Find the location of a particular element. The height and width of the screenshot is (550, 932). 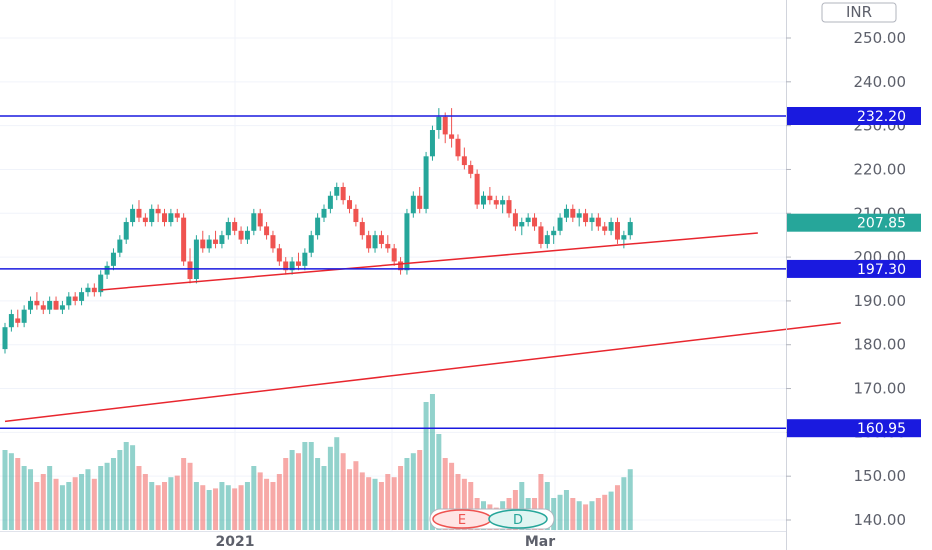

x-tick-label-mar: Mar is located at coordinates (540, 542).